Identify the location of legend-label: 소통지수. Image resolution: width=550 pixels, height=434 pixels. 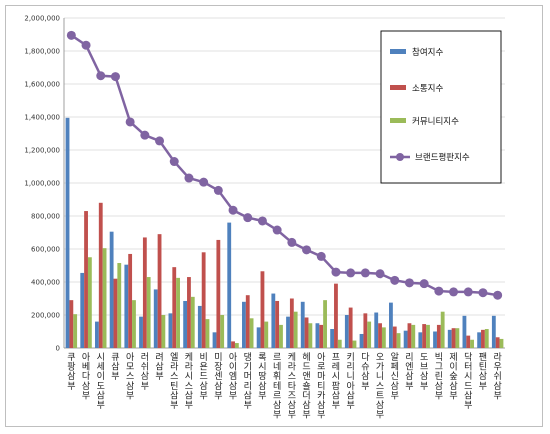
(427, 89).